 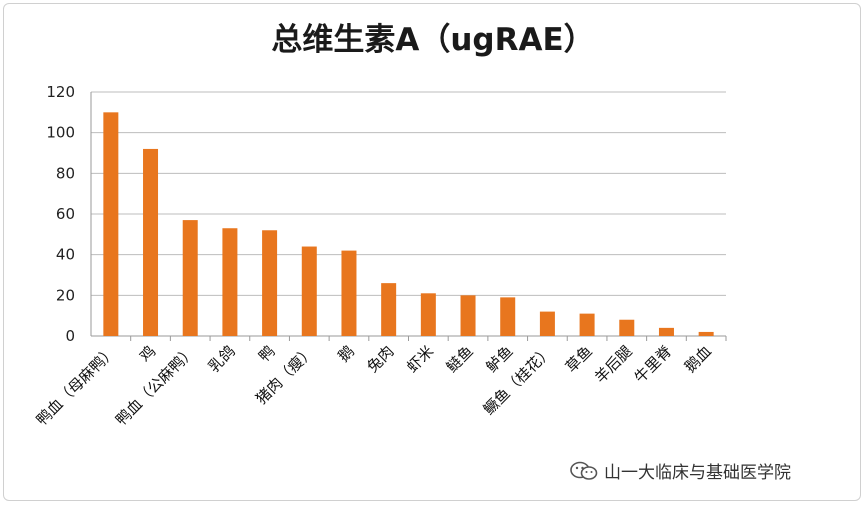 I want to click on category-label: 虾米, so click(x=420, y=359).